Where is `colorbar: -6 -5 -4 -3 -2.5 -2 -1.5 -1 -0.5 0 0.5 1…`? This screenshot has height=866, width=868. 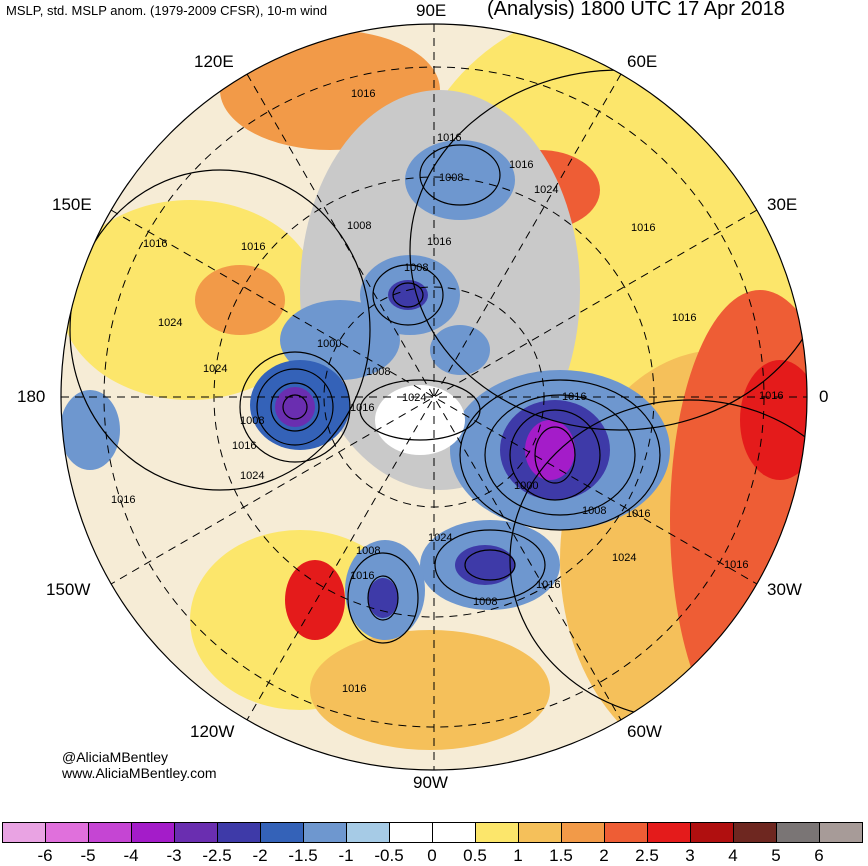 colorbar: -6 -5 -4 -3 -2.5 -2 -1.5 -1 -0.5 0 0.5 1… is located at coordinates (434, 843).